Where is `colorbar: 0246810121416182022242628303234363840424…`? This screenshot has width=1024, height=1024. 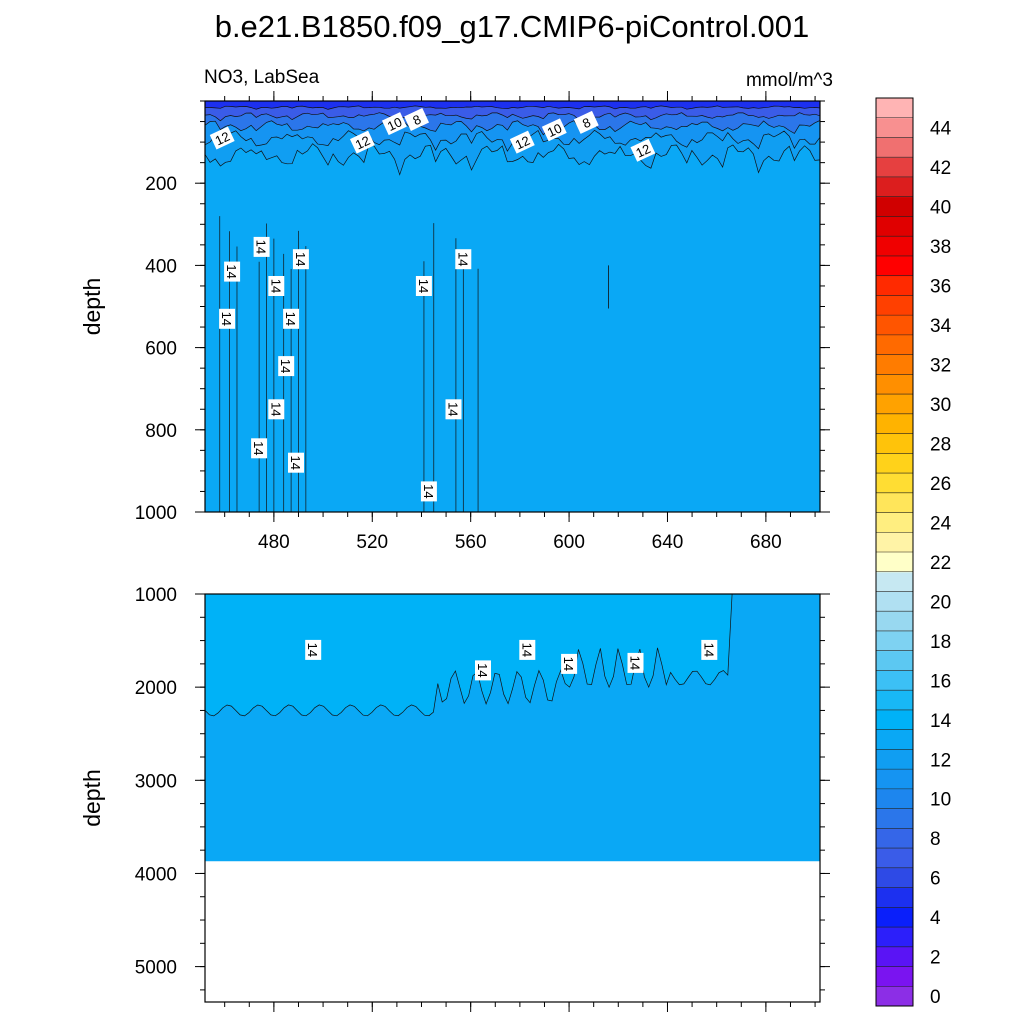
colorbar: 0246810121416182022242628303234363840424… is located at coordinates (913, 552).